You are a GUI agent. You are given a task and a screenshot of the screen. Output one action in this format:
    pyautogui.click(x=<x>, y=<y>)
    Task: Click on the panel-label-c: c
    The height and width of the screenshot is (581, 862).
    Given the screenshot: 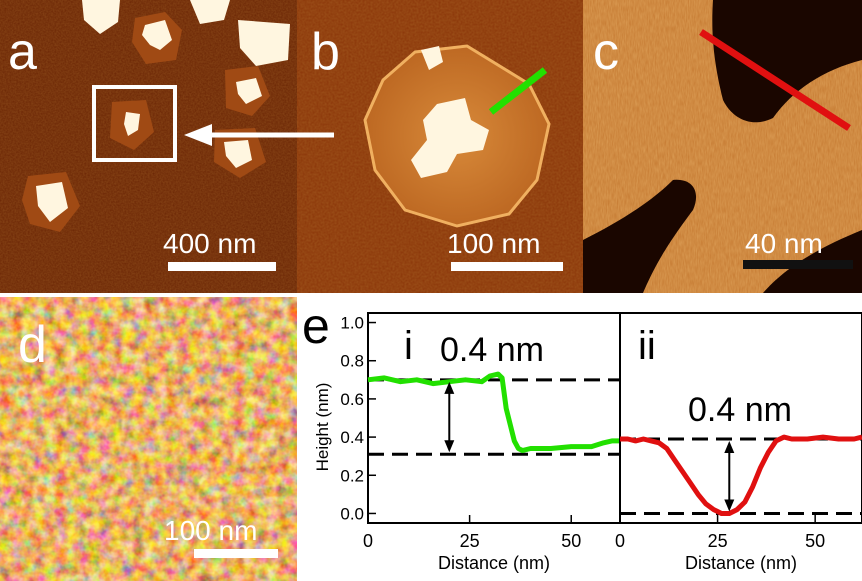 What is the action you would take?
    pyautogui.click(x=606, y=52)
    